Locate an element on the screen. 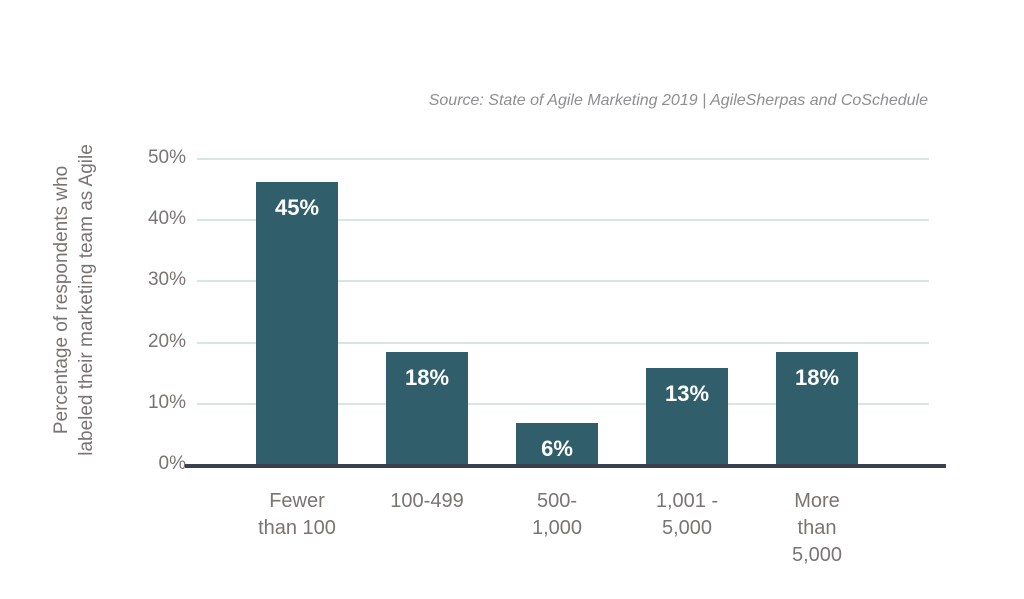 The width and height of the screenshot is (1024, 599). bar-2: 18% is located at coordinates (427, 410).